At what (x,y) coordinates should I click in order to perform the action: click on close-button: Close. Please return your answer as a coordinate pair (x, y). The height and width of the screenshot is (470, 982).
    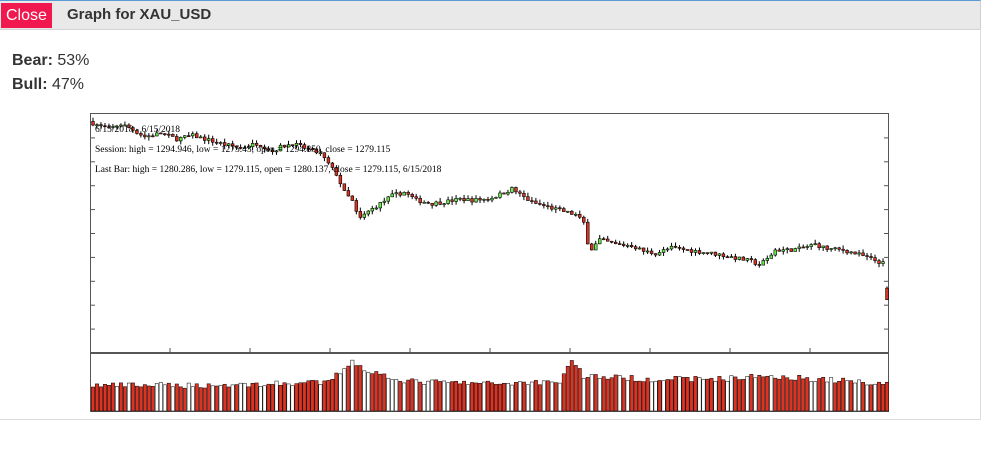
    Looking at the image, I should click on (26, 15).